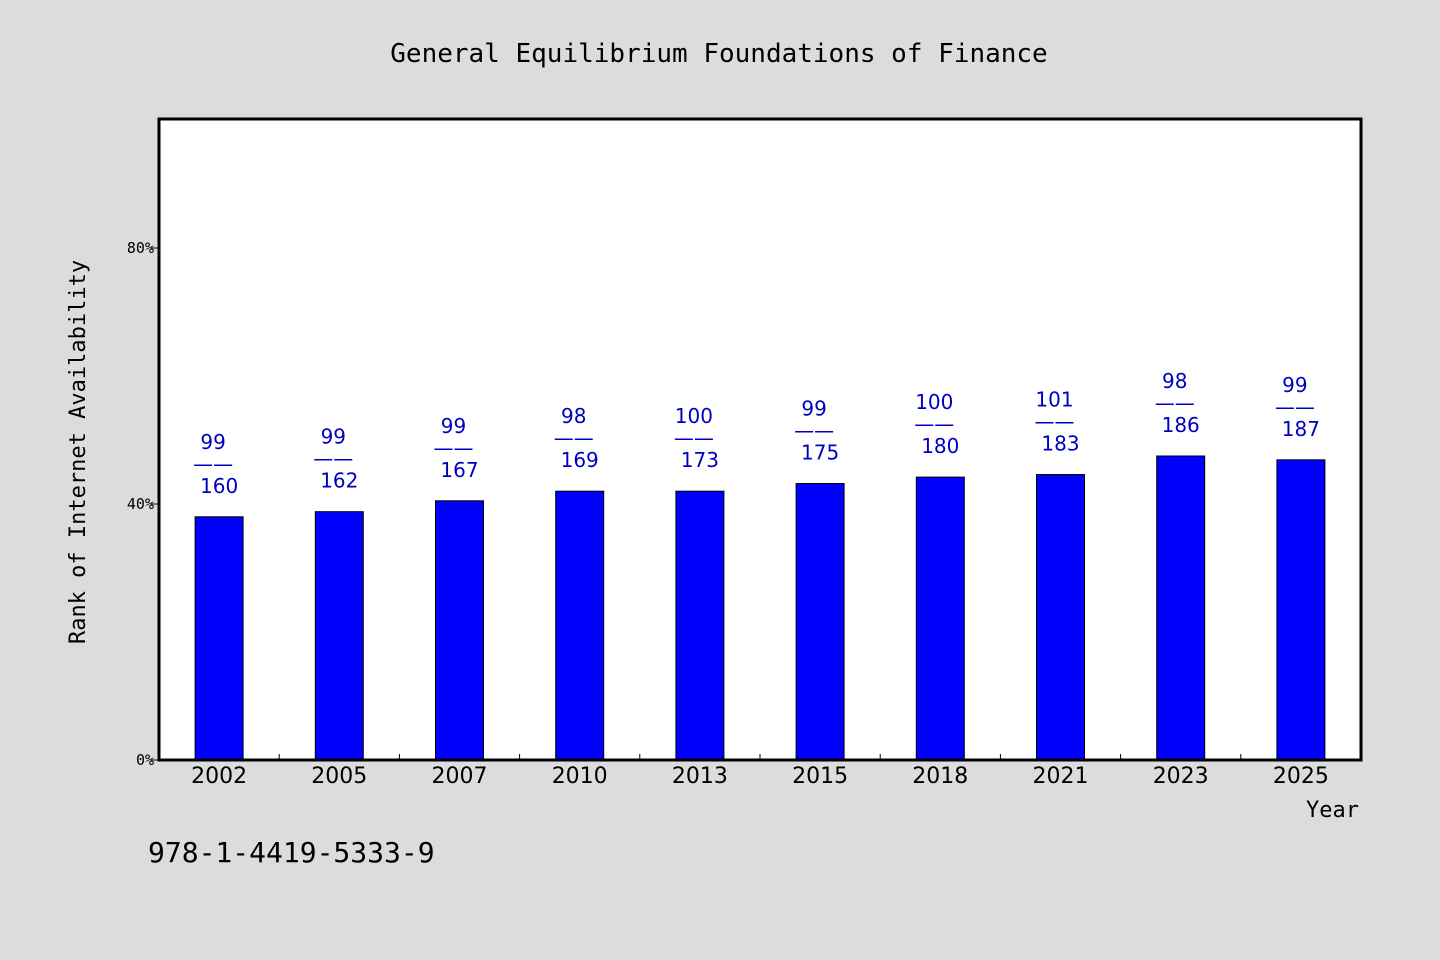 This screenshot has width=1440, height=960. I want to click on y-tick-label: 40%, so click(140, 504).